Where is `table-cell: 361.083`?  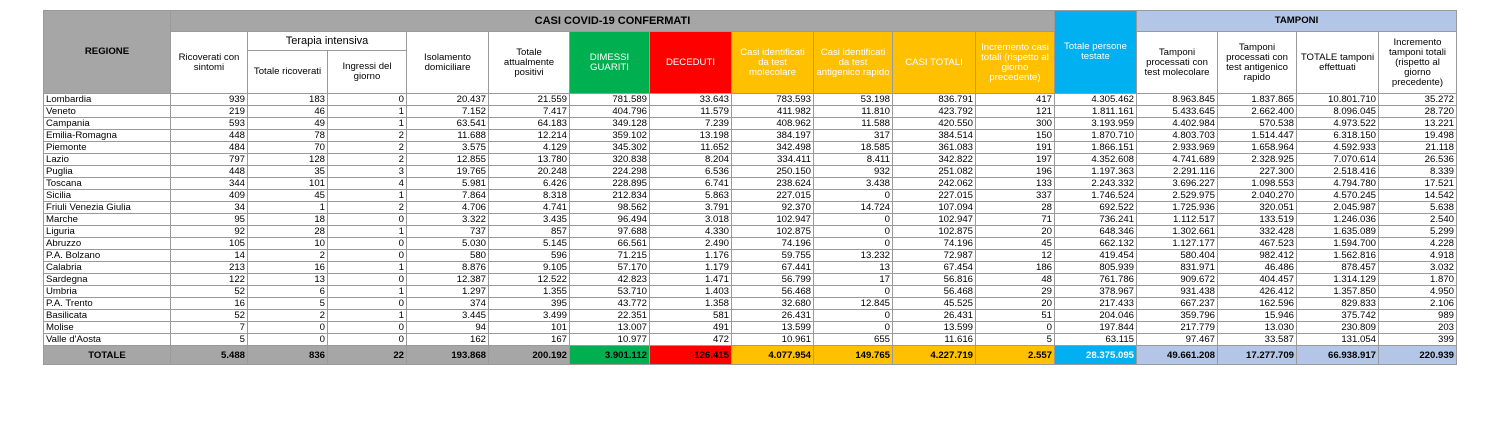 table-cell: 361.083 is located at coordinates (934, 147).